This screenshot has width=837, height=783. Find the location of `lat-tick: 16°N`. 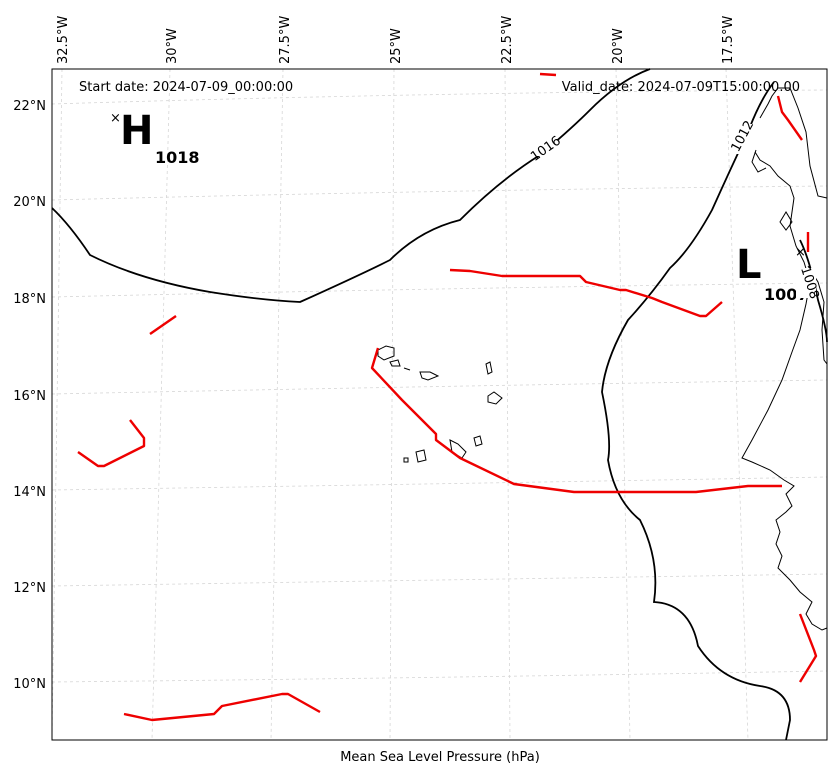

lat-tick: 16°N is located at coordinates (29, 396).